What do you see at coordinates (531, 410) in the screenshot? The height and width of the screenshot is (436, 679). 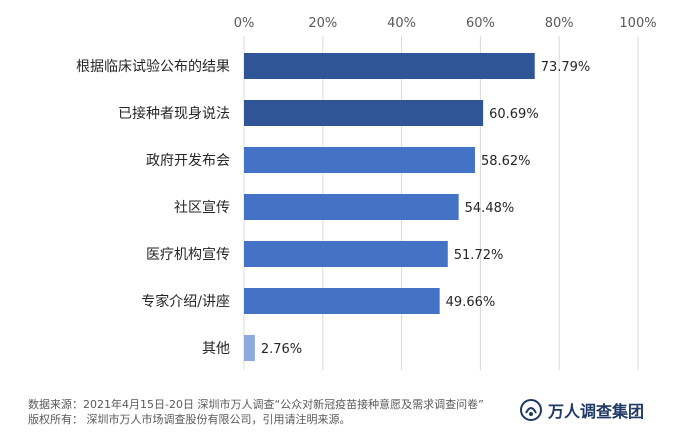 I see `brand-logo-icon` at bounding box center [531, 410].